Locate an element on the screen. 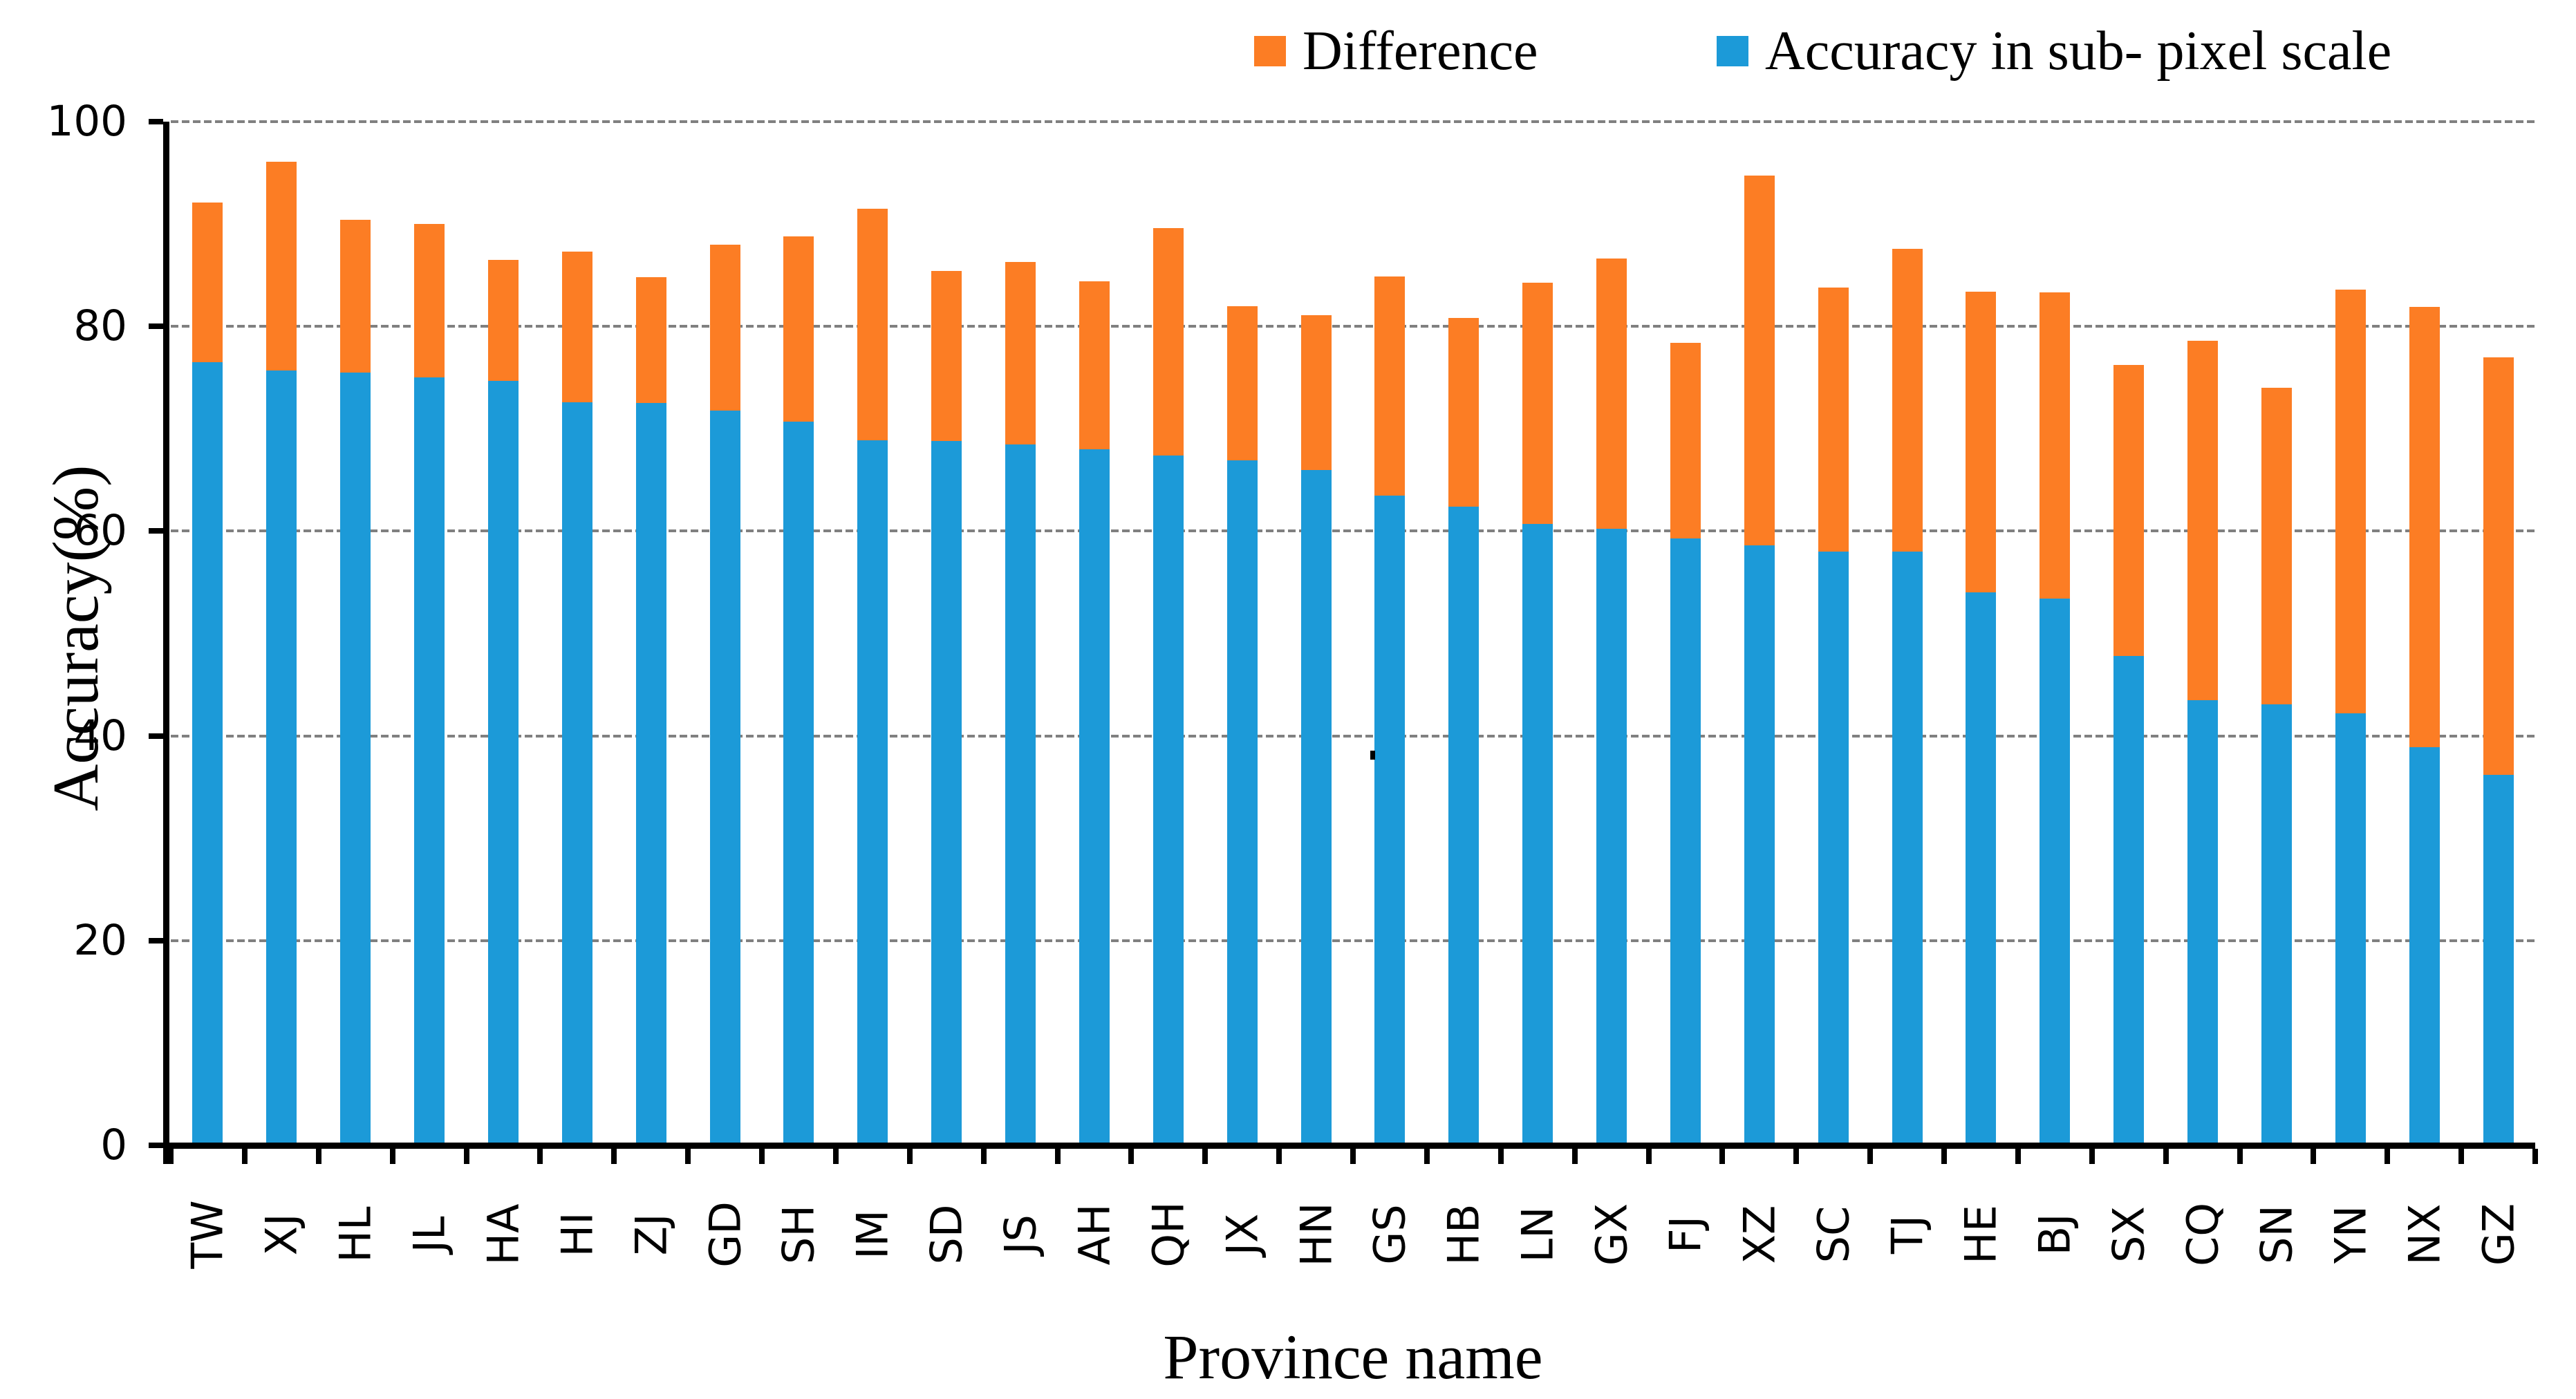 The width and height of the screenshot is (2576, 1399). x-category-label-JL: JL is located at coordinates (429, 1234).